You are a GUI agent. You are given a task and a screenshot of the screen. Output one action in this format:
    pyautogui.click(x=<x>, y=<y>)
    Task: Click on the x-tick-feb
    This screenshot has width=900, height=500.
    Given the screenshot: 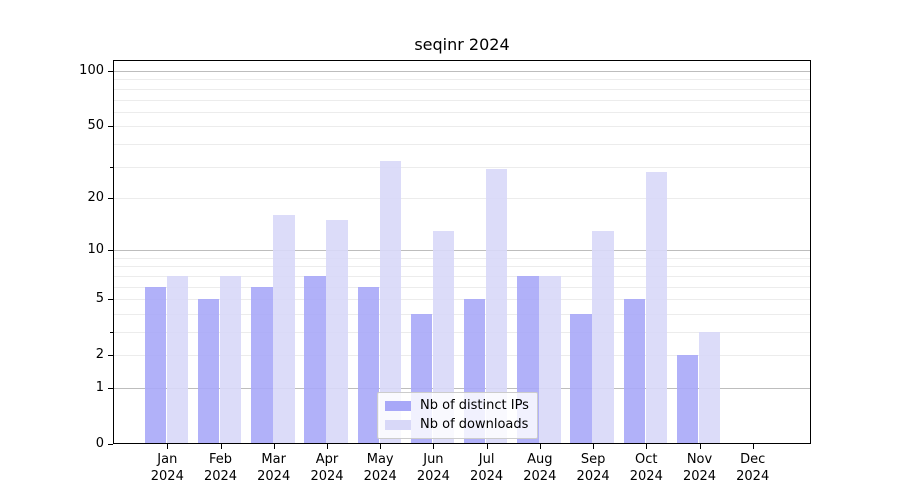 What is the action you would take?
    pyautogui.click(x=221, y=446)
    